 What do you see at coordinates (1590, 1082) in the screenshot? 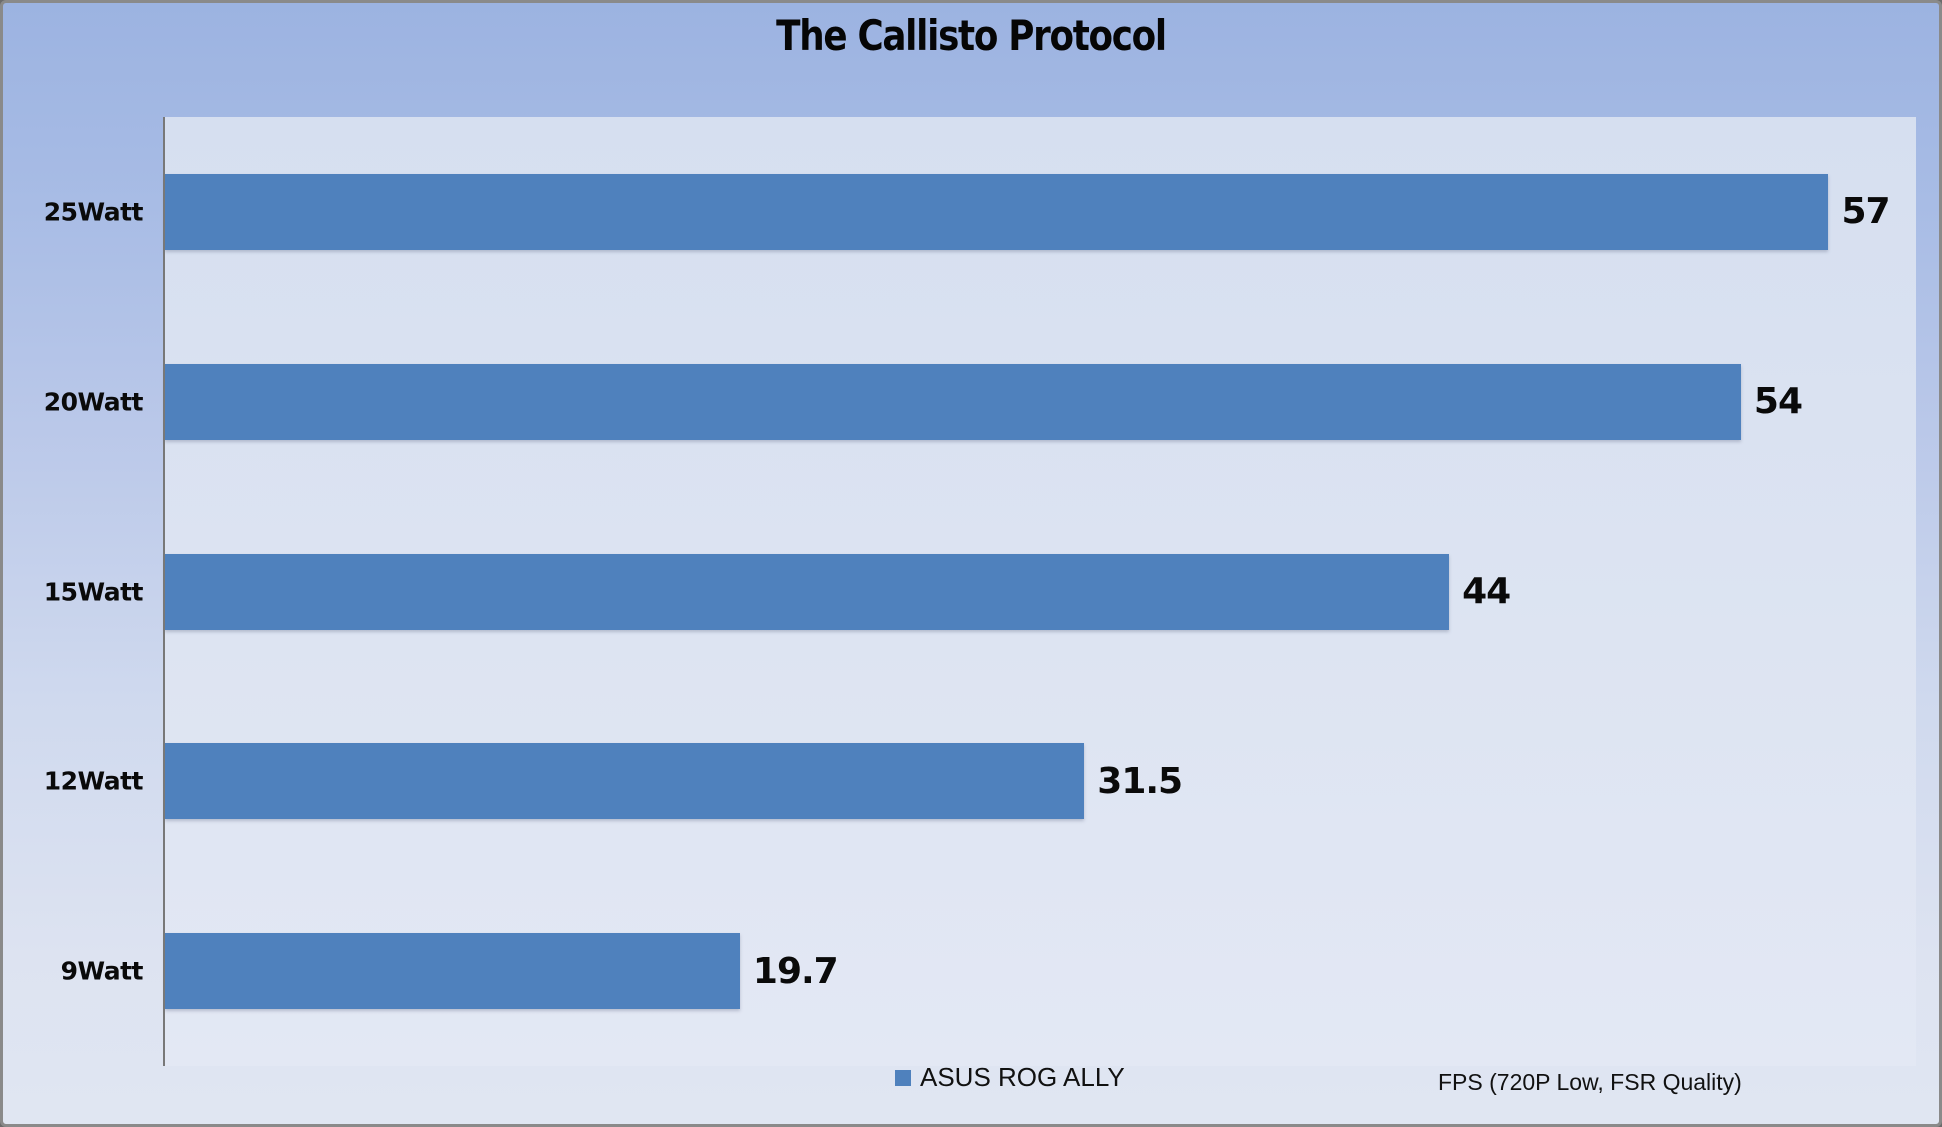
I see `axis-footnote: FPS (720P Low, FSR Quality)` at bounding box center [1590, 1082].